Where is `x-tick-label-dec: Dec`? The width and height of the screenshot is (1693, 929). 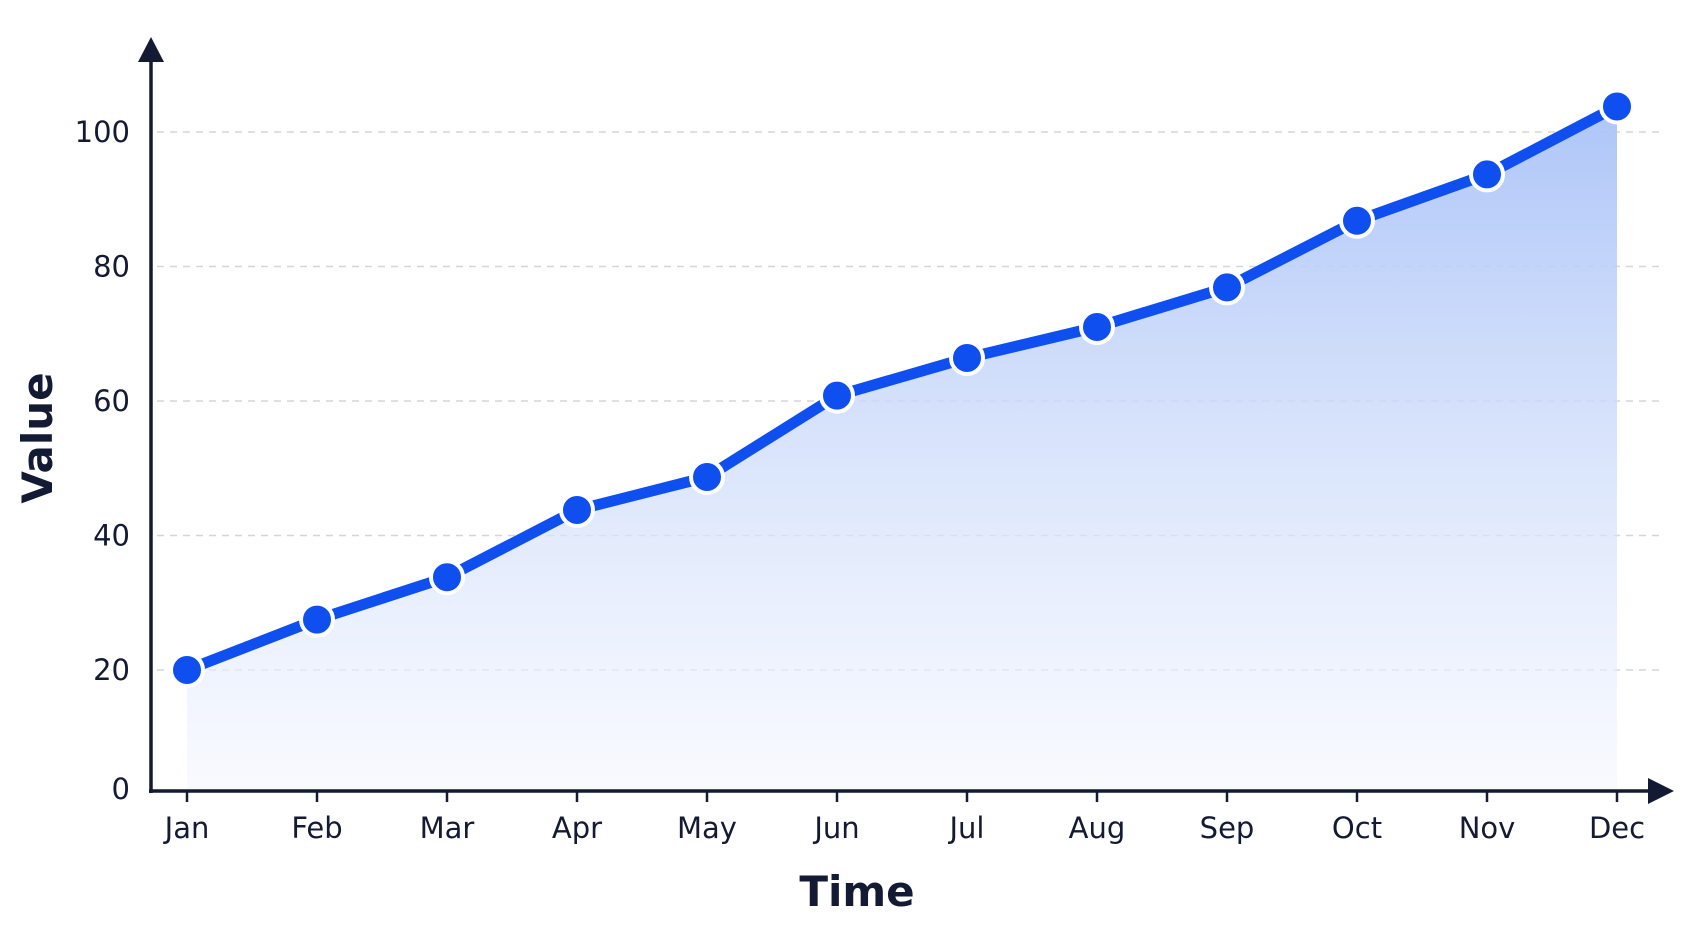
x-tick-label-dec: Dec is located at coordinates (1617, 828).